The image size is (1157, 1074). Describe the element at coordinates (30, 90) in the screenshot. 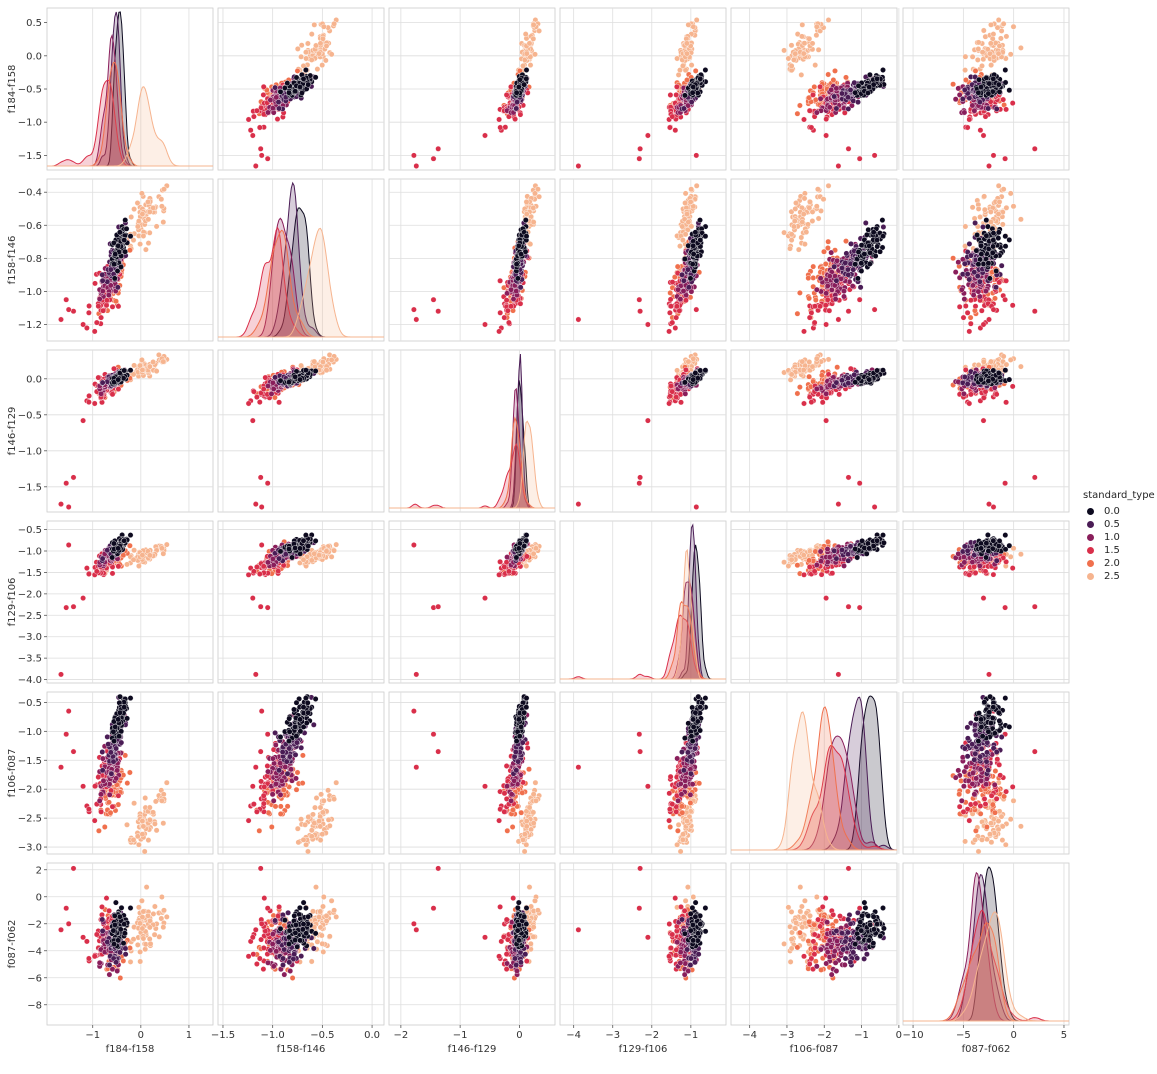

I see `y-tick-label: −0.5` at that location.